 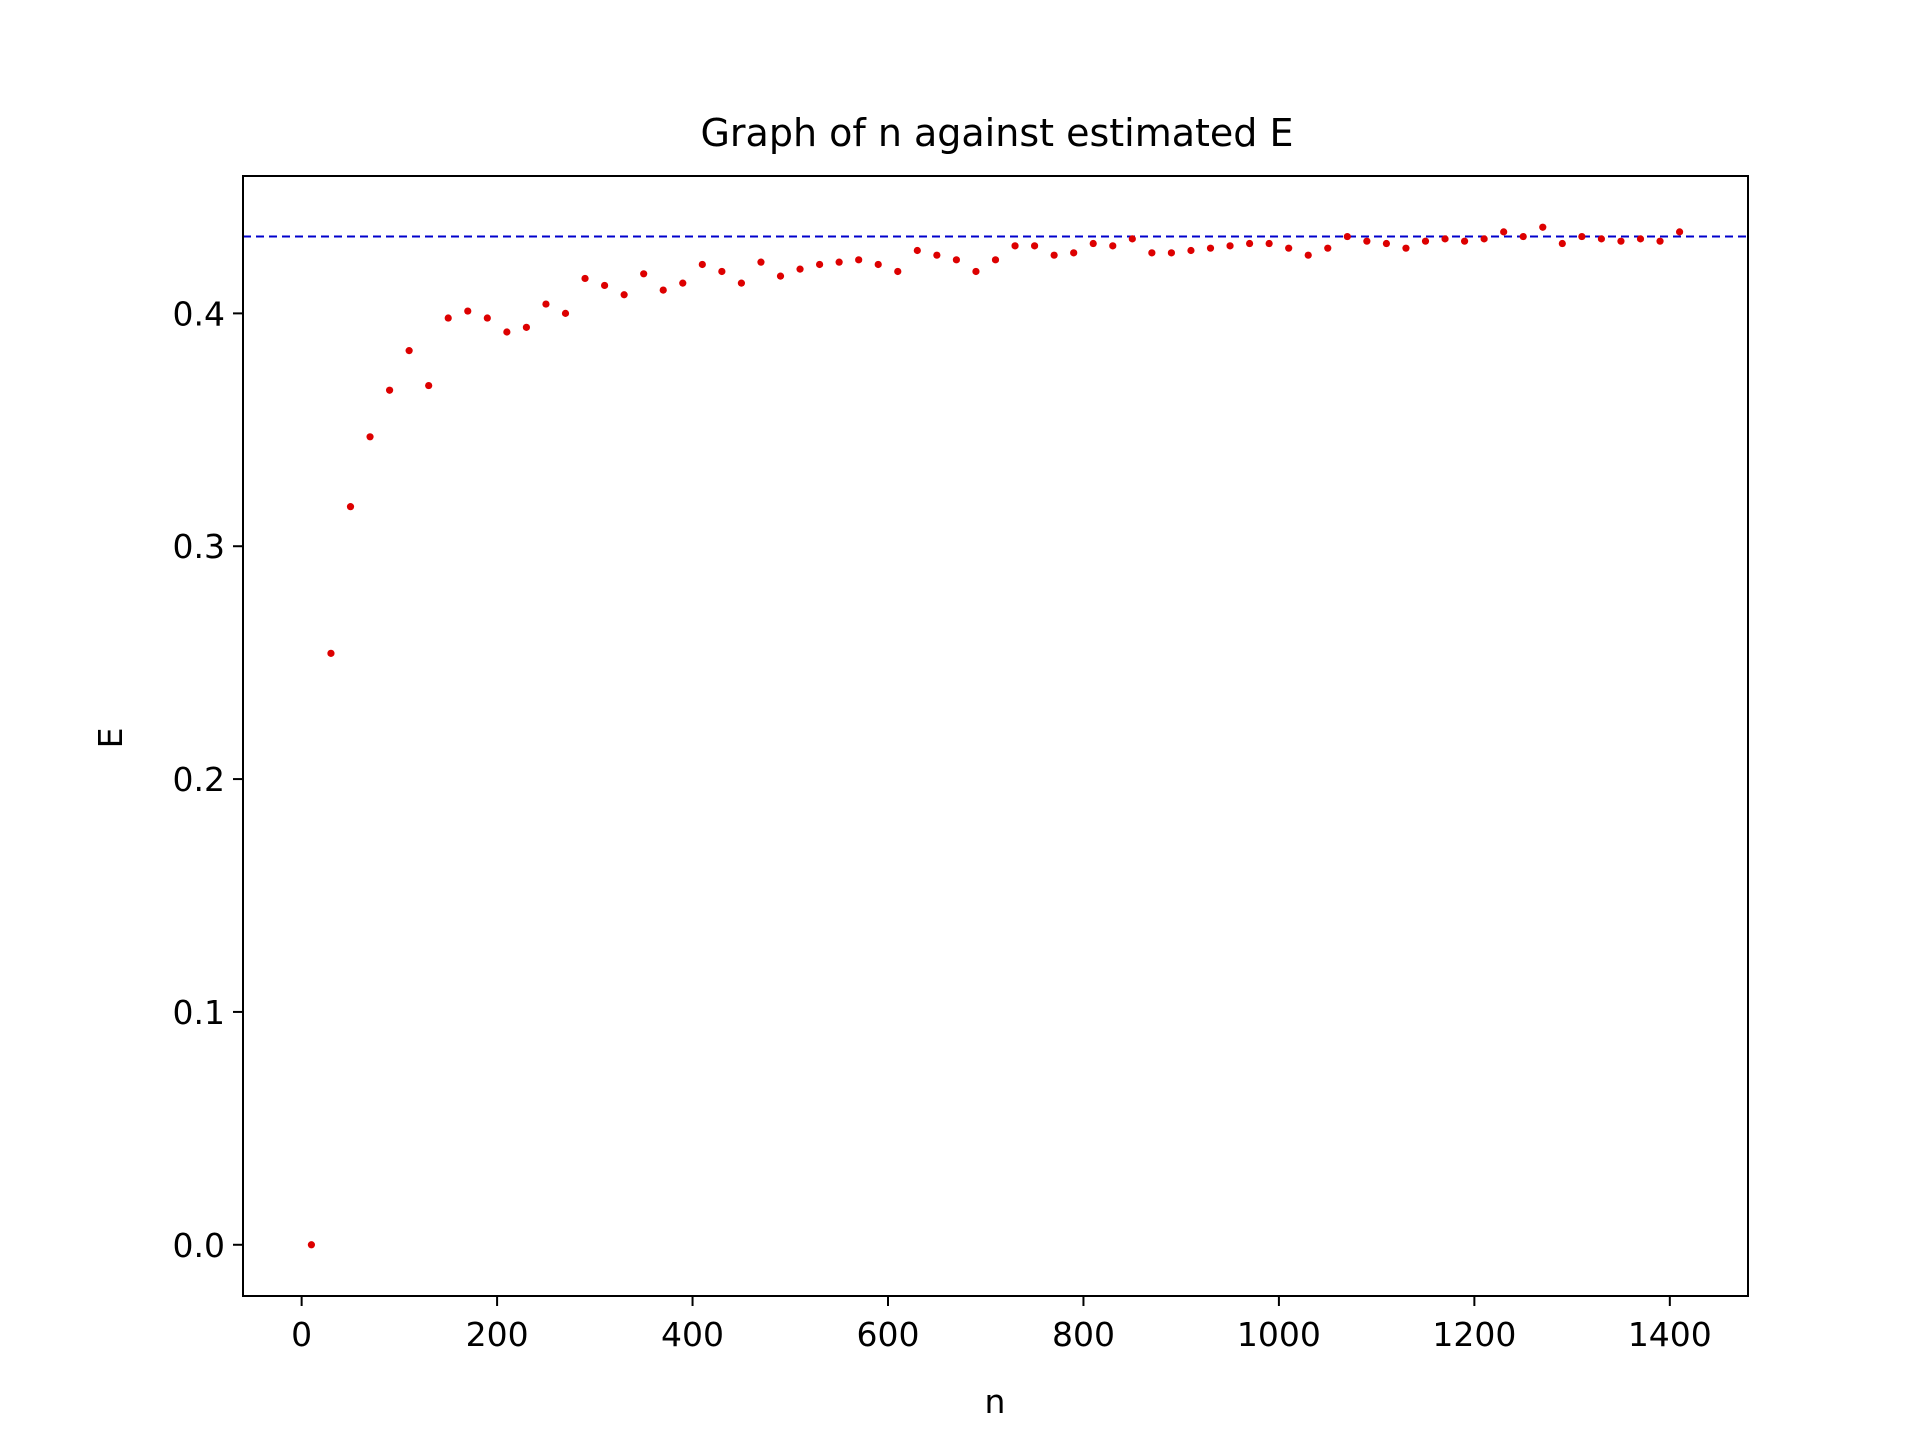 What do you see at coordinates (199, 1012) in the screenshot?
I see `y-tick-label: 0.1` at bounding box center [199, 1012].